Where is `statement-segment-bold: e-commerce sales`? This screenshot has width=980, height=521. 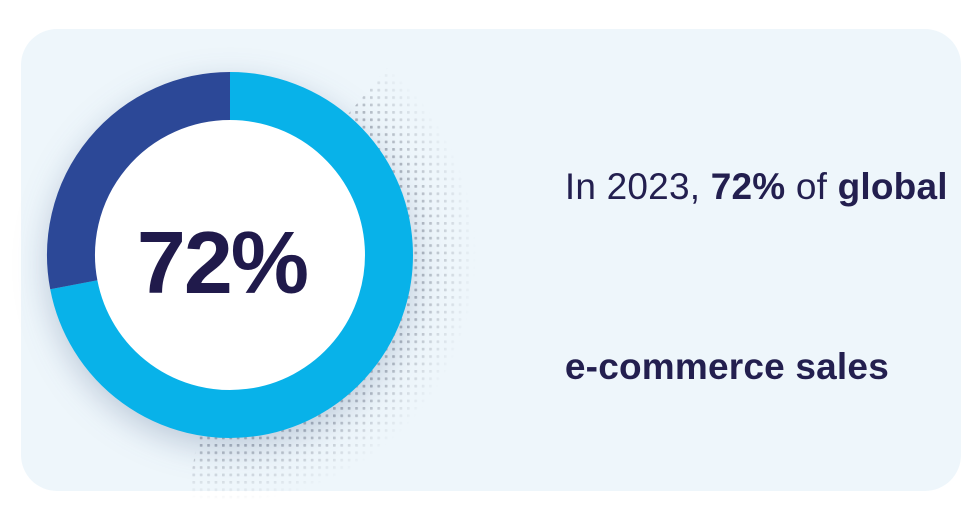 statement-segment-bold: e-commerce sales is located at coordinates (726, 366).